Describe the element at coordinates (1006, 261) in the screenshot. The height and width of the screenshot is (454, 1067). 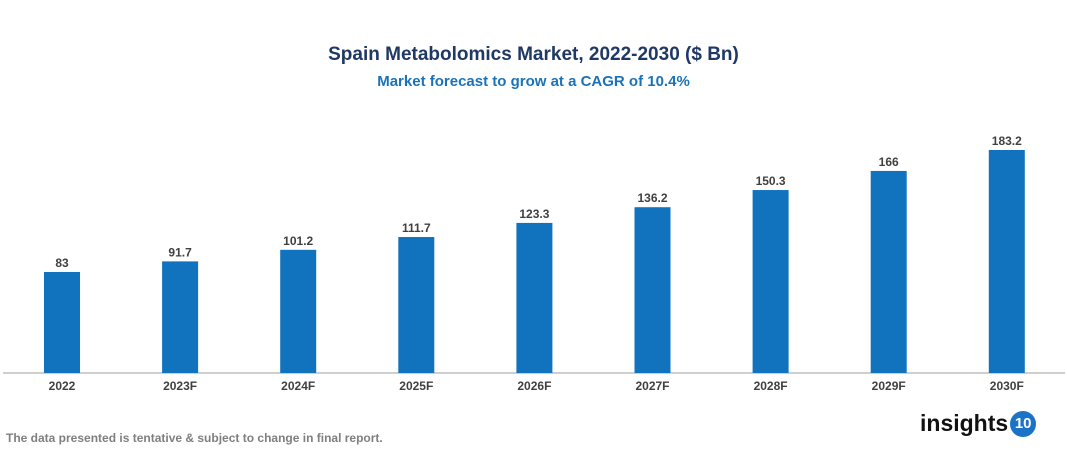
I see `bar-2030F` at that location.